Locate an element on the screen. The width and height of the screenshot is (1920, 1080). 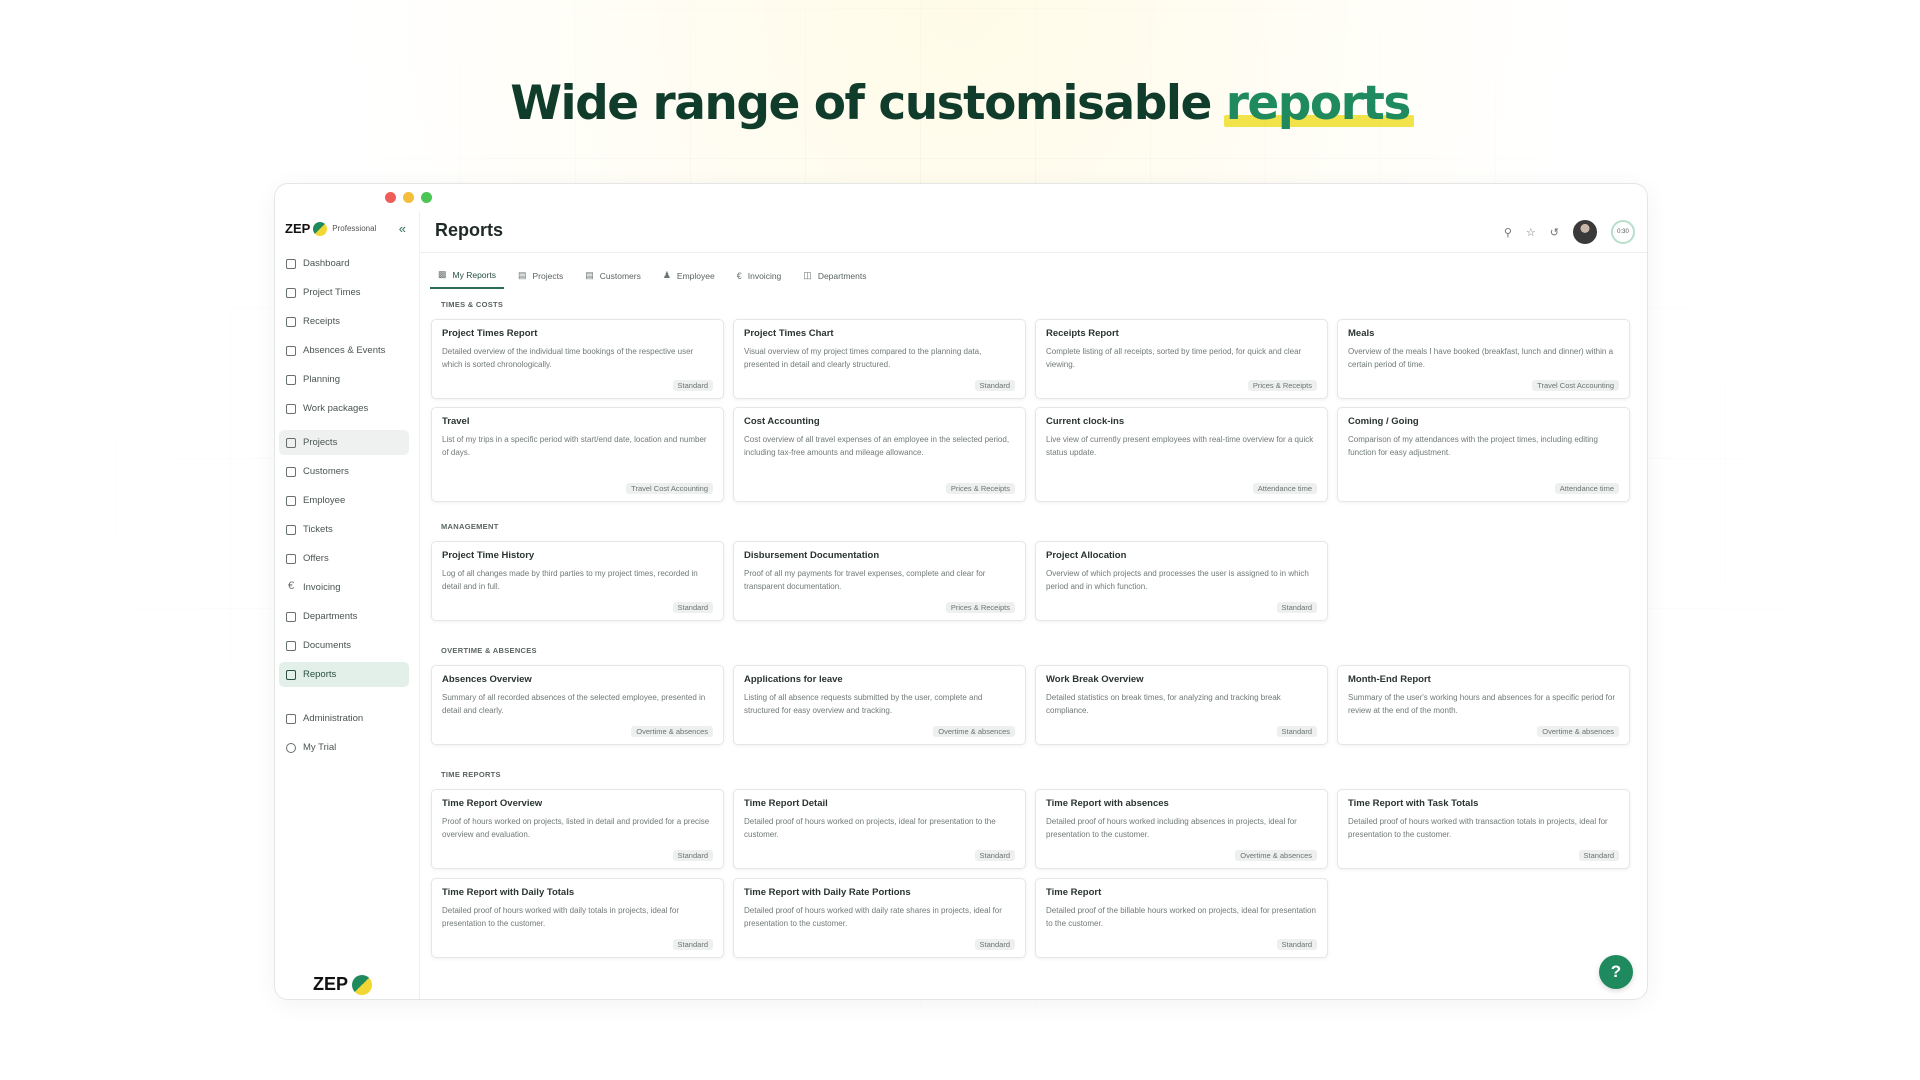
sidebar-item-customers: Customers is located at coordinates (344, 471).